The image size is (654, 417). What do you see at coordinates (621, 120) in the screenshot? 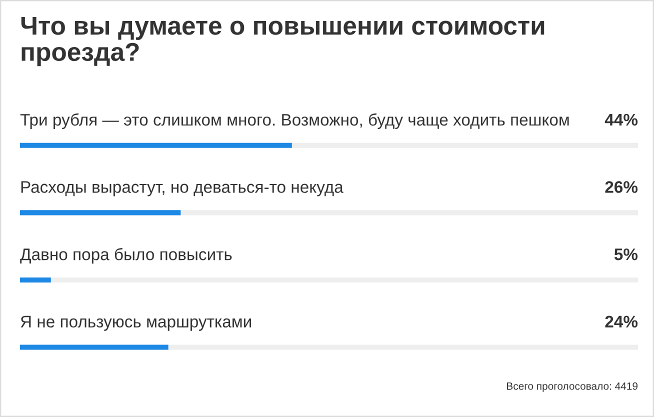
I see `data-label: 44%` at bounding box center [621, 120].